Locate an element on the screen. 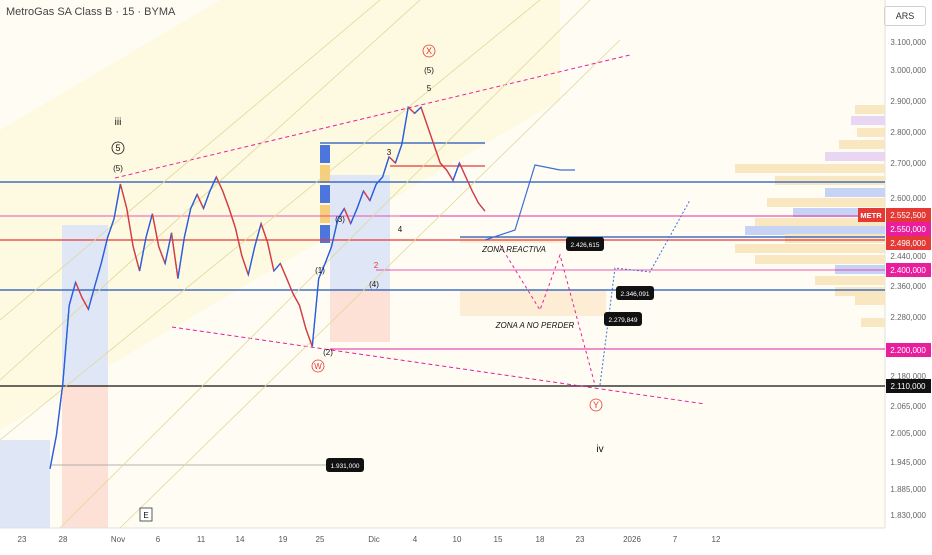  price-label-text: 2.110,000 is located at coordinates (909, 386).